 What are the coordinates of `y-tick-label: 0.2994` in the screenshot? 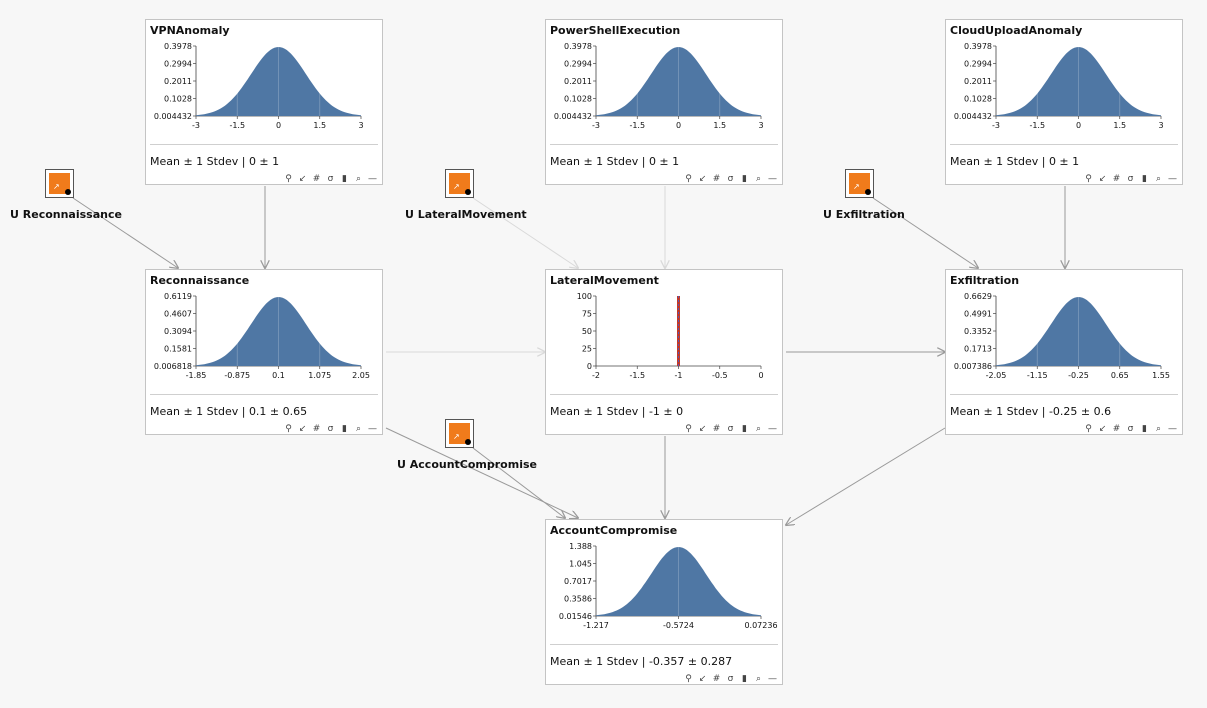 It's located at (578, 64).